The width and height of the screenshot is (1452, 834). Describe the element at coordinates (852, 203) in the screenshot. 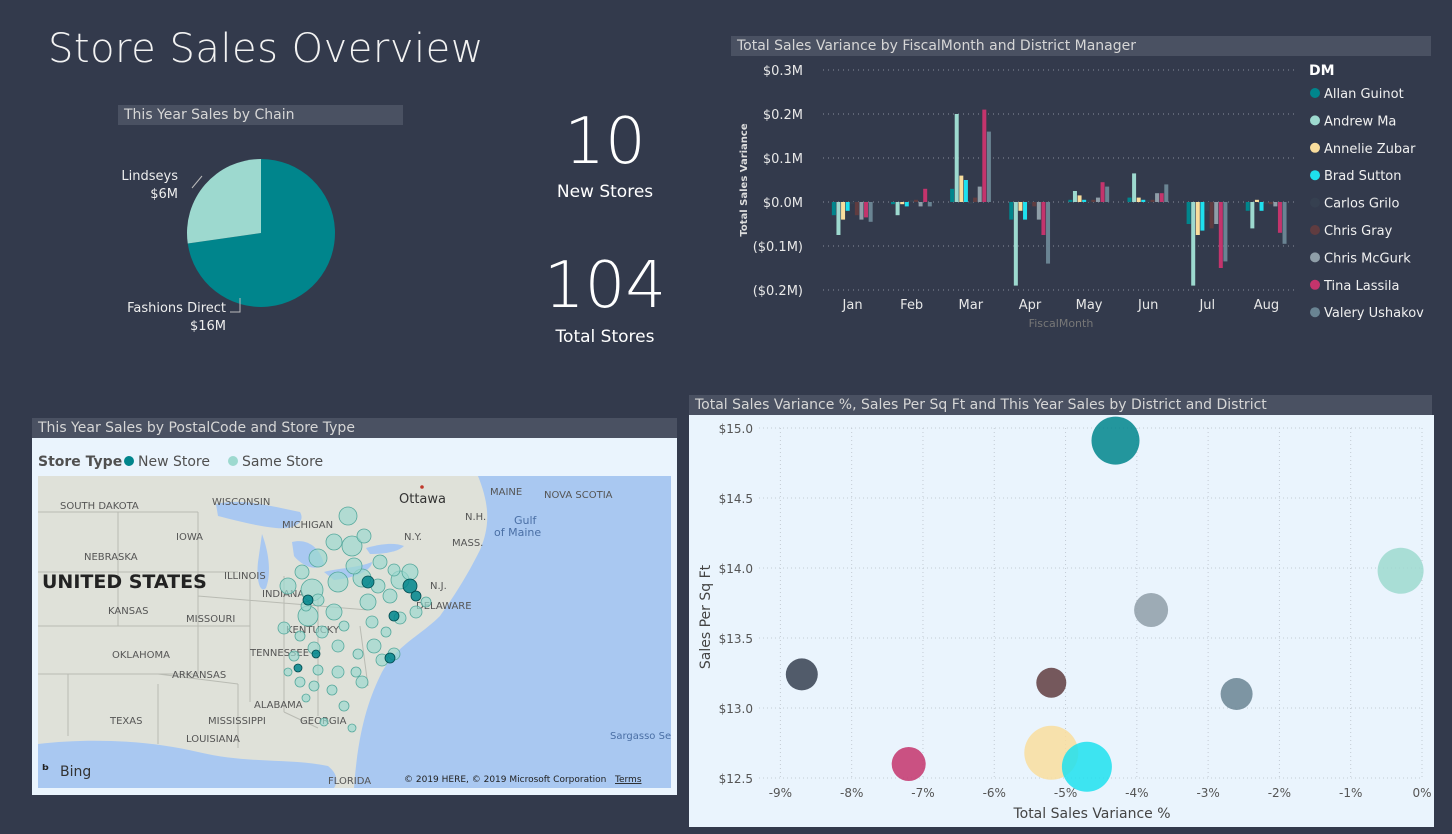

I see `bar-carlos-grilo-jan` at that location.